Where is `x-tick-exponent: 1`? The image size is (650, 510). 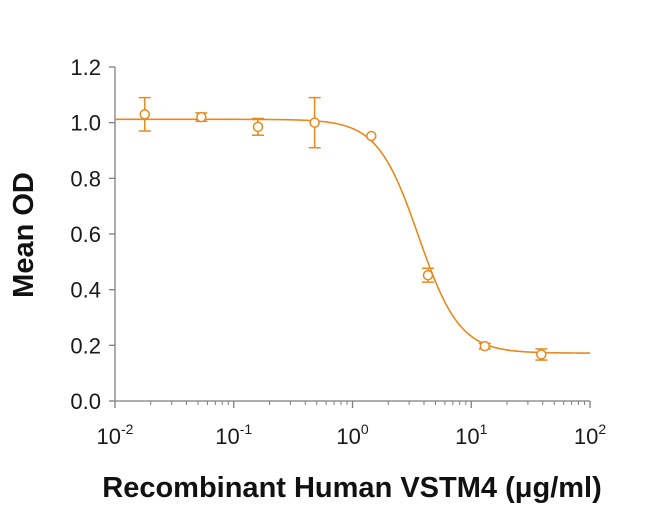
x-tick-exponent: 1 is located at coordinates (484, 429).